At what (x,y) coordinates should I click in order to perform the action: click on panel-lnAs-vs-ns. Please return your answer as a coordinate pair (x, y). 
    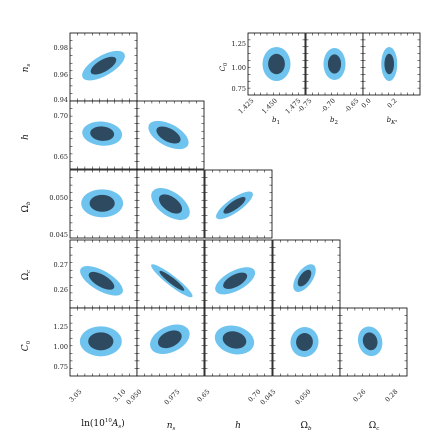
    Looking at the image, I should click on (103, 67).